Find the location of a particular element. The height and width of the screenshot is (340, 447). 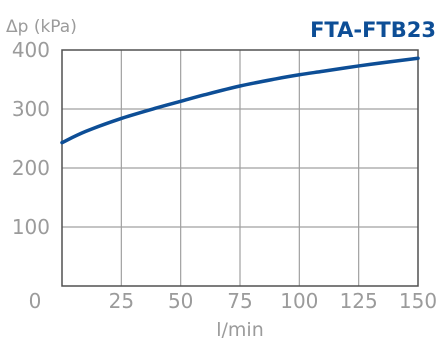

x-tick-label: 75 is located at coordinates (239, 301).